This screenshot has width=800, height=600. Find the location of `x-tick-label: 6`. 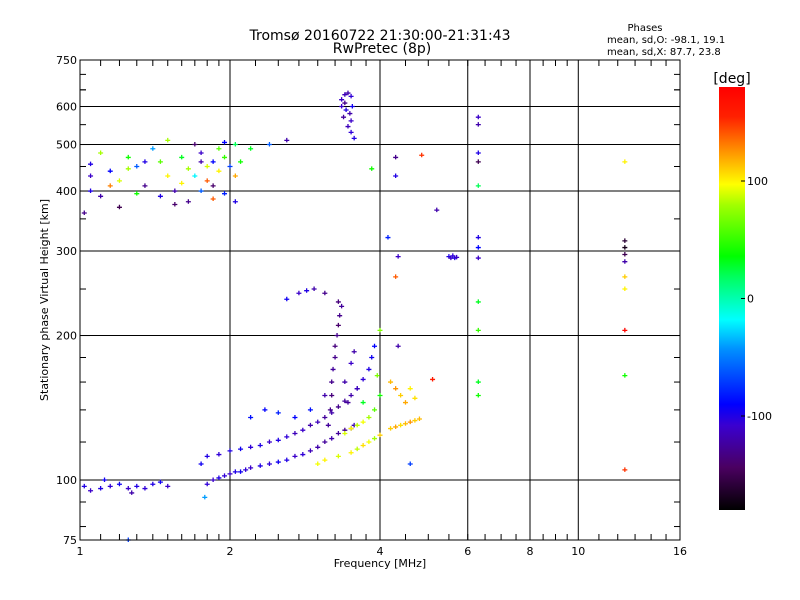

x-tick-label: 6 is located at coordinates (467, 551).